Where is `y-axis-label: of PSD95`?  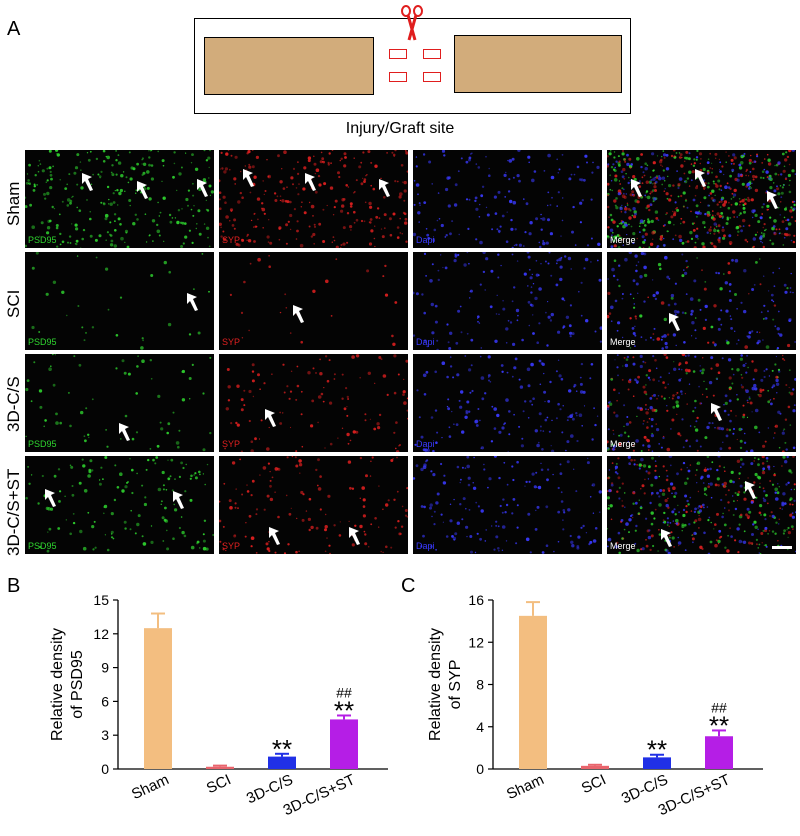 y-axis-label: of PSD95 is located at coordinates (77, 684).